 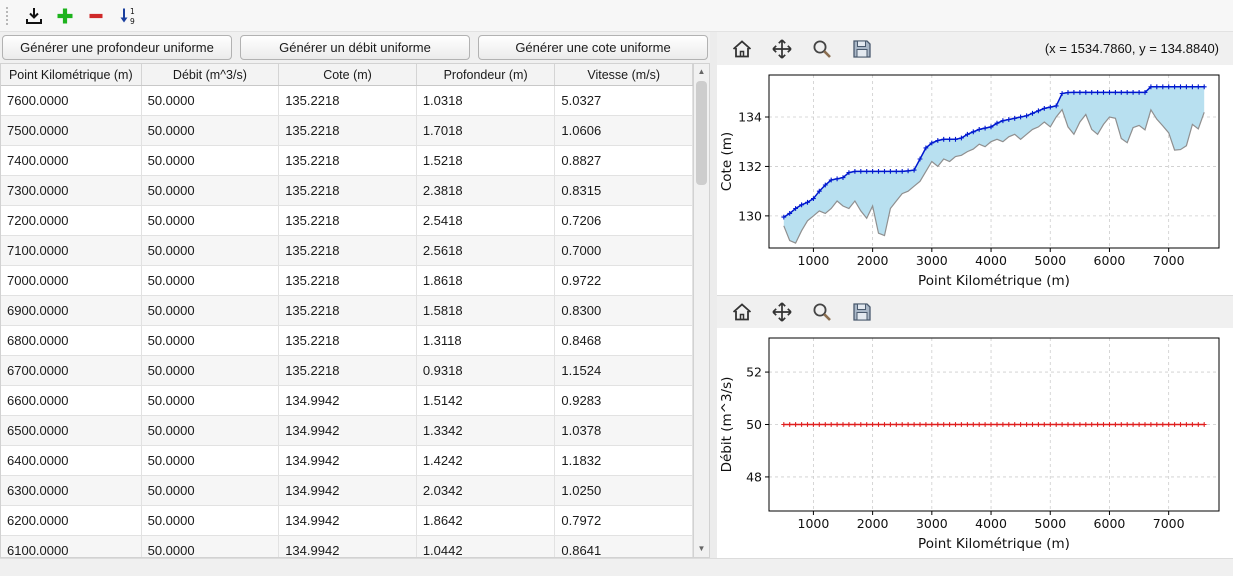 I want to click on table-cell: 1.7018, so click(x=486, y=131).